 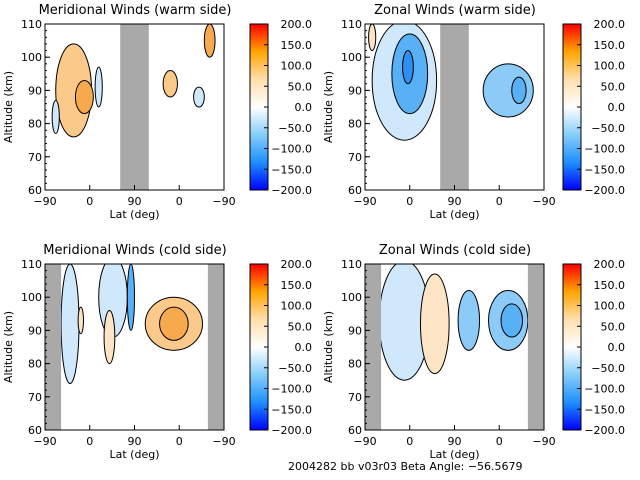 I want to click on footer-info: 2004282 bb v03r03 Beta Angle: −56.5679, so click(x=405, y=466).